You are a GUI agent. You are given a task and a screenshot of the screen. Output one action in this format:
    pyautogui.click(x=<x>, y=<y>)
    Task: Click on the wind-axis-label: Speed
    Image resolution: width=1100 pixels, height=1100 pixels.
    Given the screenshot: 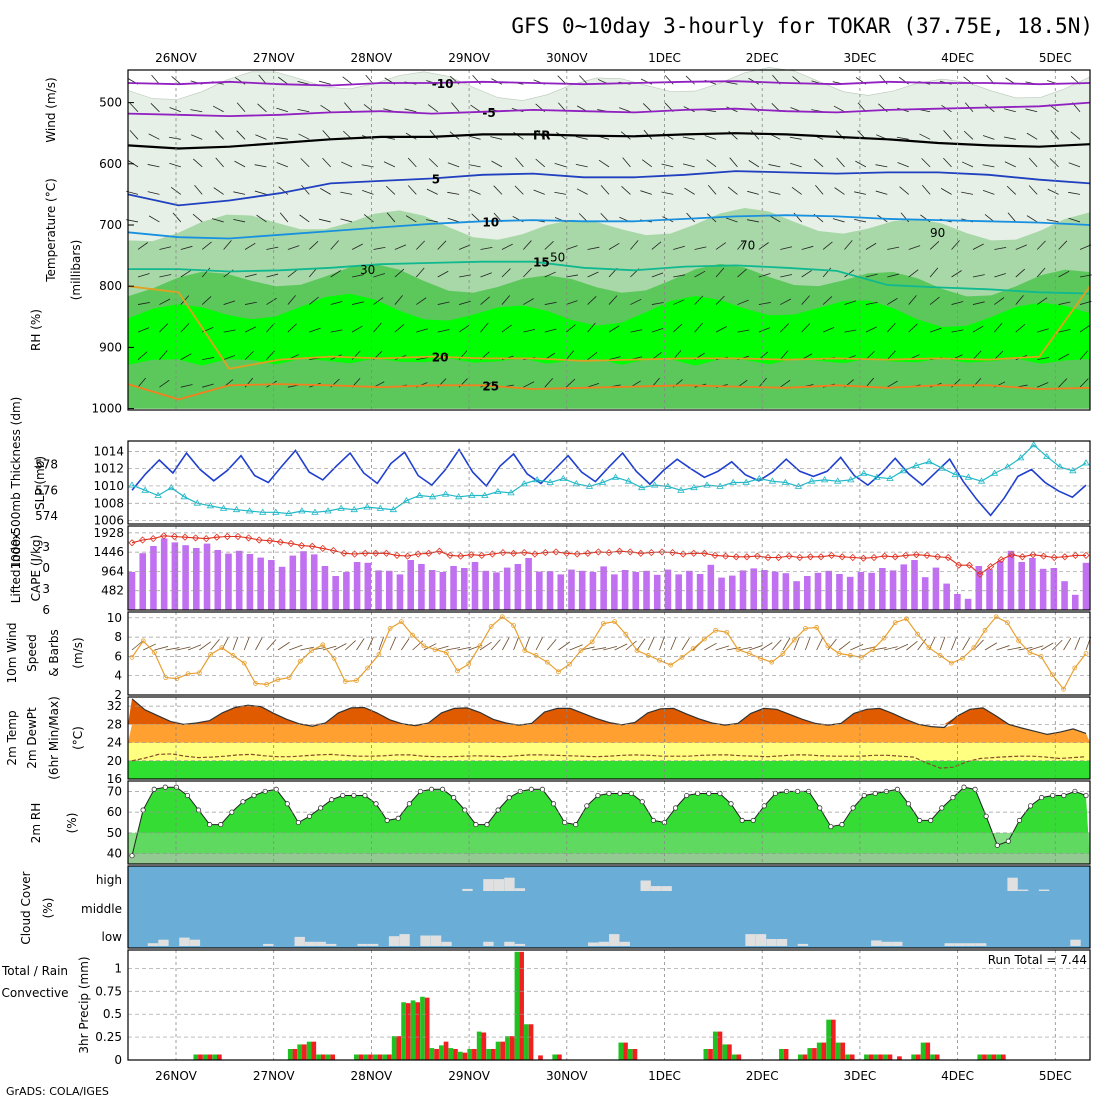 What is the action you would take?
    pyautogui.click(x=32, y=653)
    